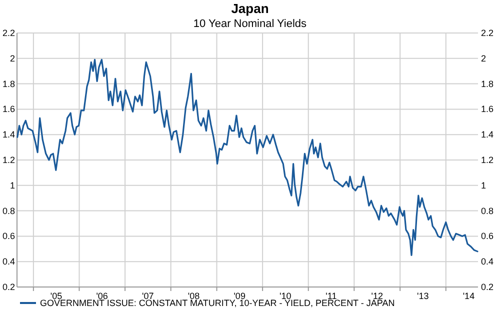 The height and width of the screenshot is (311, 500). Describe the element at coordinates (483, 58) in the screenshot. I see `y2-tick-label: 2` at that location.